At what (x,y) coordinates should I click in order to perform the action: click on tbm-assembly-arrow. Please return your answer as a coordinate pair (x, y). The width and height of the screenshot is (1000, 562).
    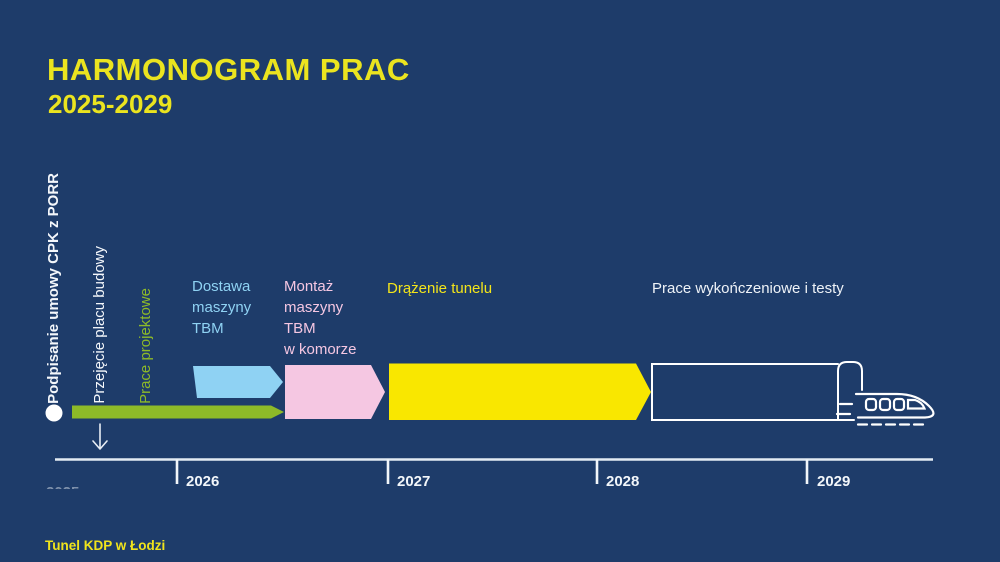
    Looking at the image, I should click on (335, 392).